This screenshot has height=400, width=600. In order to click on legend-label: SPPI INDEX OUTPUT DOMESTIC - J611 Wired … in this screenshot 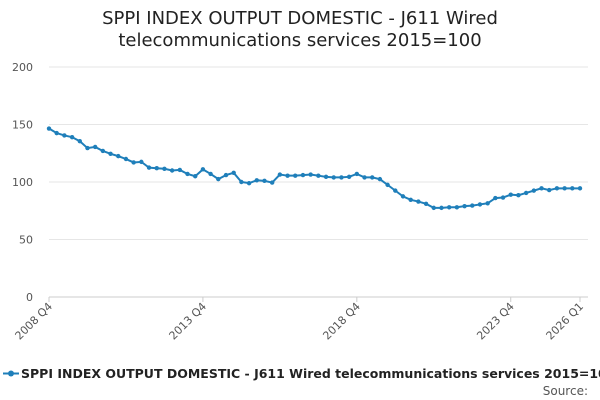, I will do `click(310, 373)`.